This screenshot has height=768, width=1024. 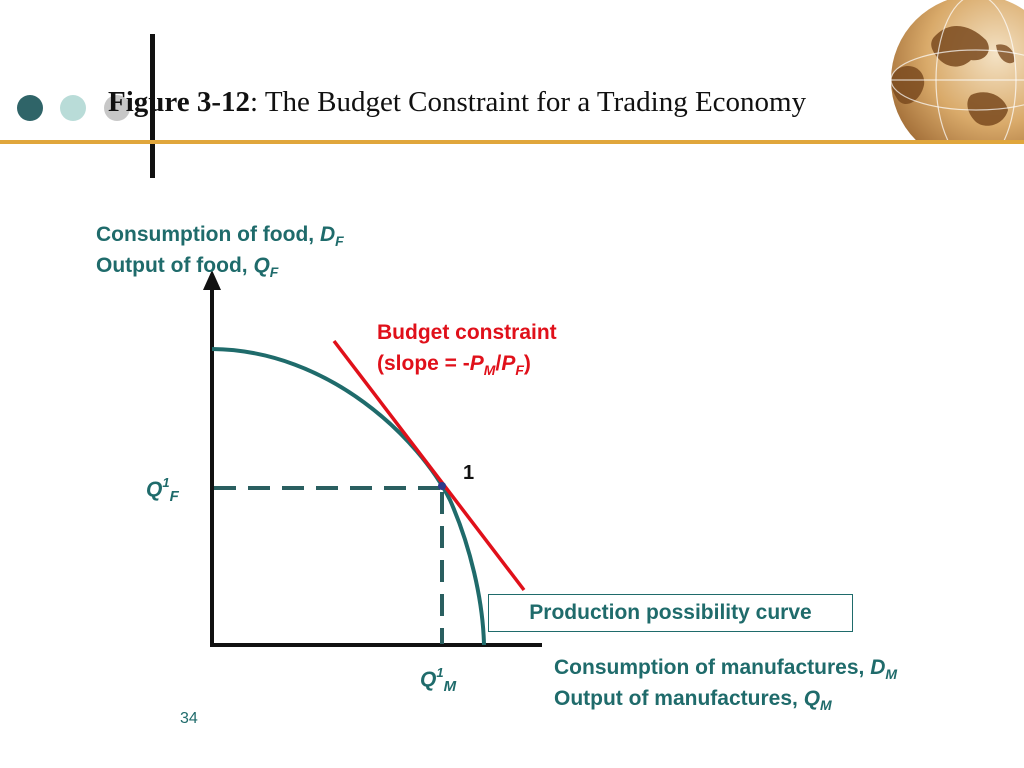 I want to click on x-axis-label-output: Output of manufactures, QM, so click(x=693, y=700).